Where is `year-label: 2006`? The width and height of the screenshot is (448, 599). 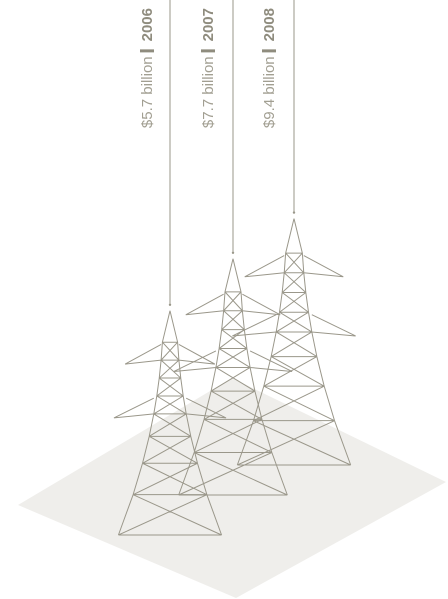 year-label: 2006 is located at coordinates (147, 24).